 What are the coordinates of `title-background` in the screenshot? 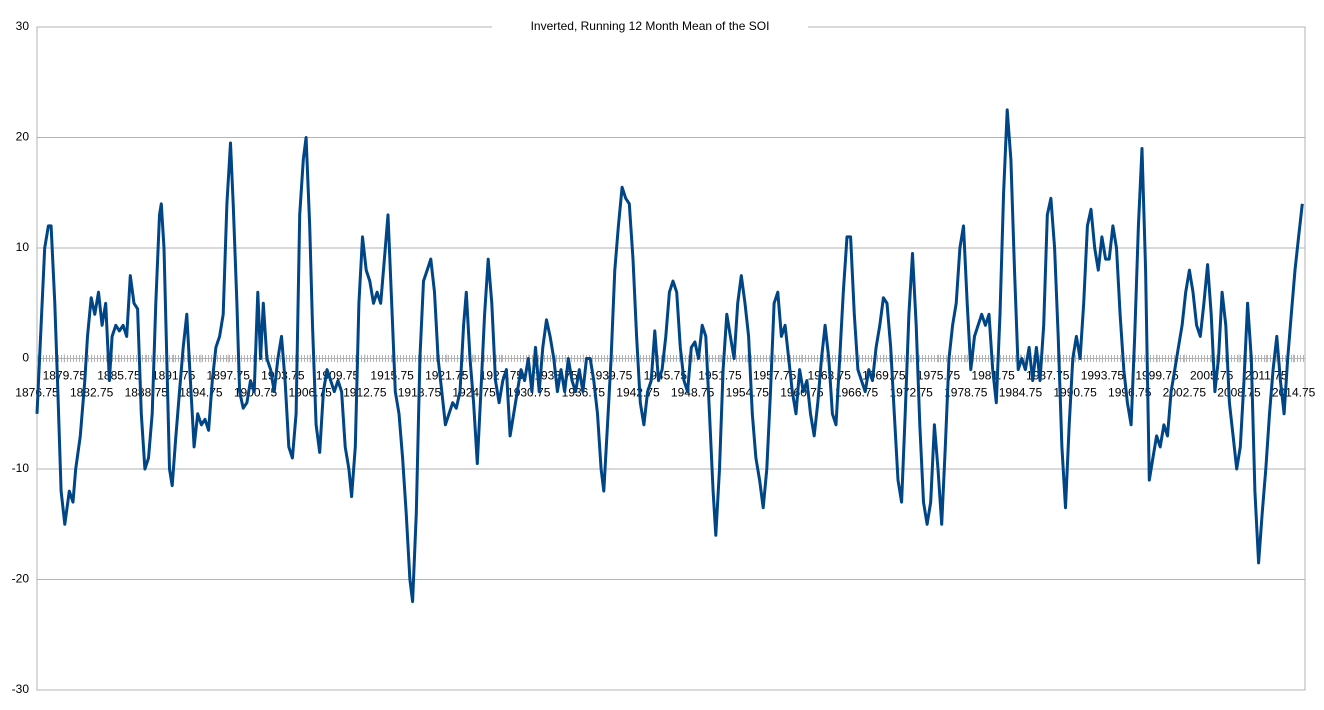 It's located at (650, 27).